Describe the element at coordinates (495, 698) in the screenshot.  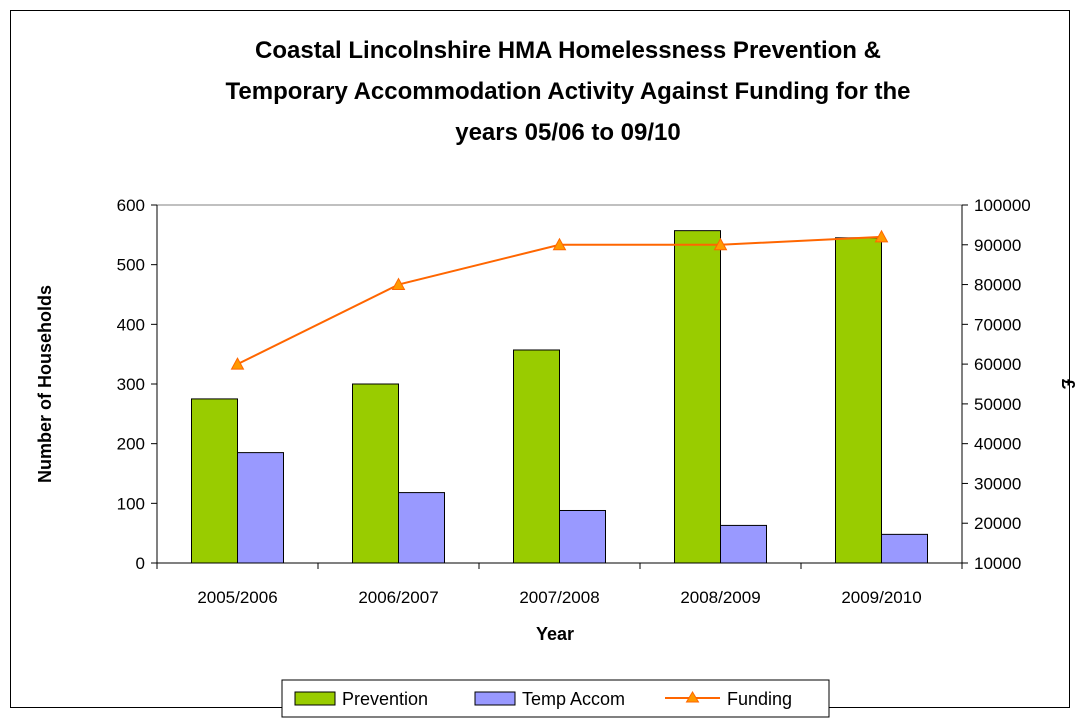
I see `legend-swatch-temp-accom` at that location.